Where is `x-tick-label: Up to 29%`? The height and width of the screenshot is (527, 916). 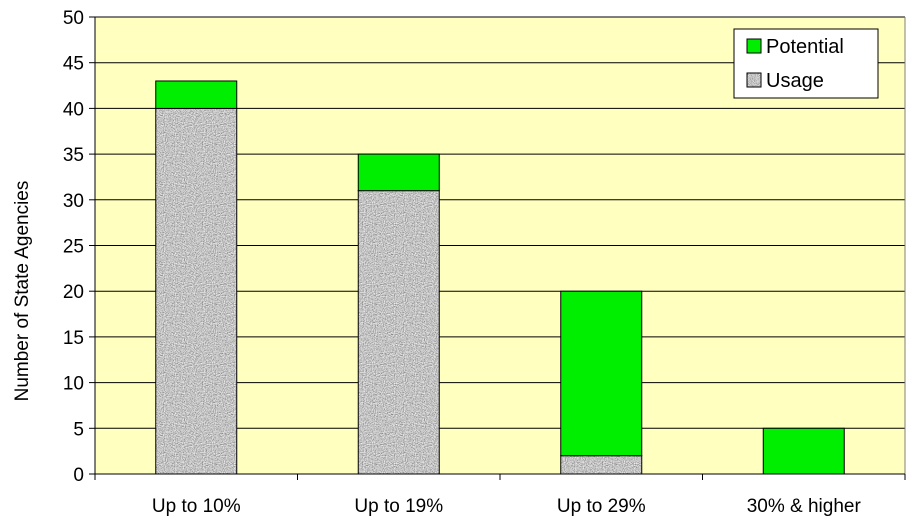 x-tick-label: Up to 29% is located at coordinates (601, 506).